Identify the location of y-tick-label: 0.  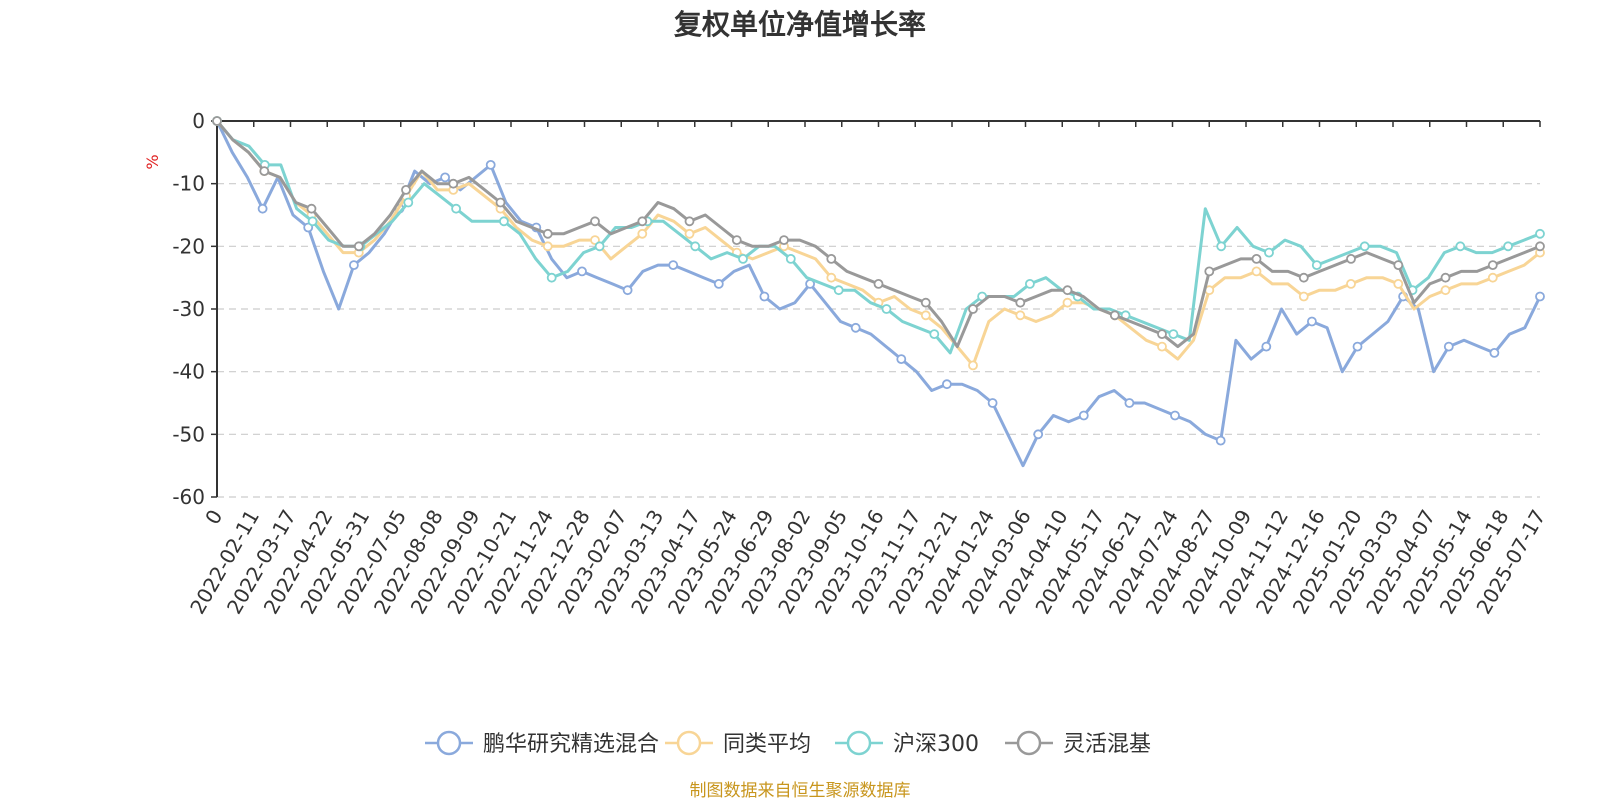
(198, 121).